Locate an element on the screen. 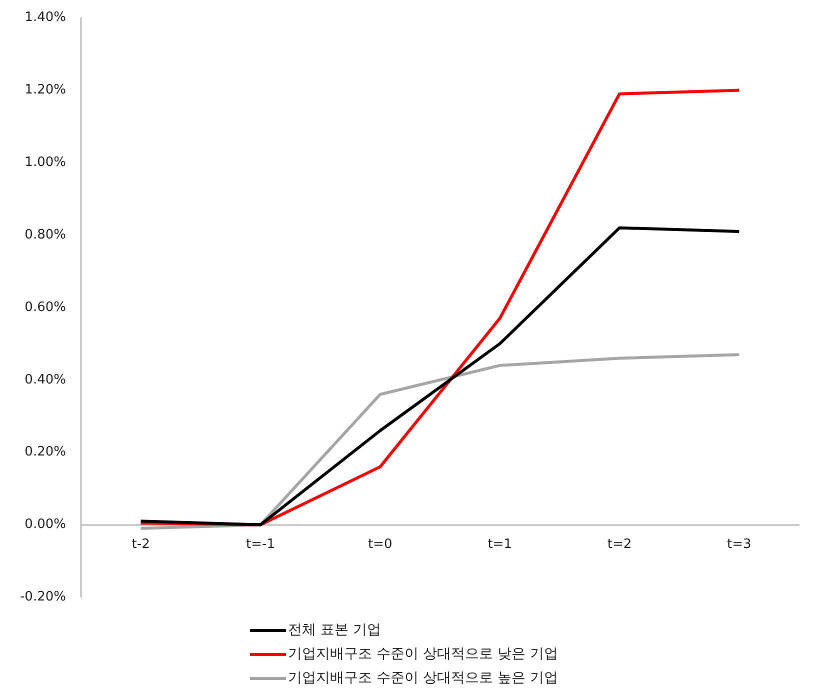  x-tick-label: t=3 is located at coordinates (739, 544).